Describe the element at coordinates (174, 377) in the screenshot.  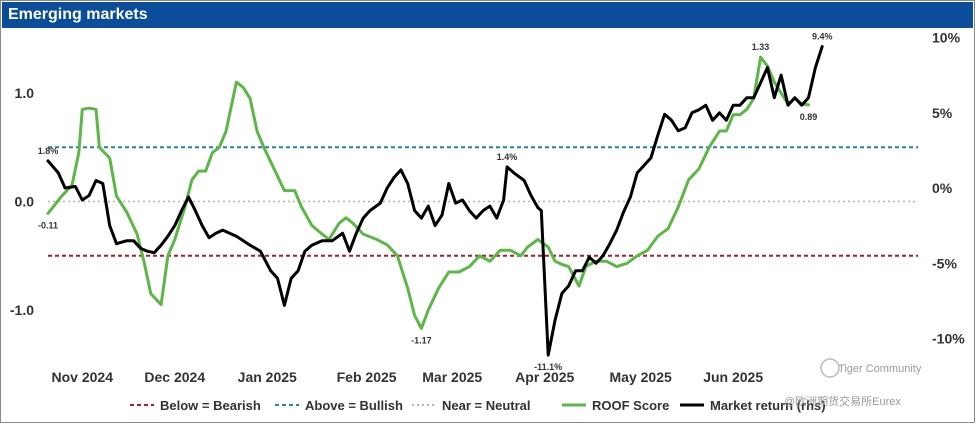
I see `x-axis-tick-label: Dec 2024` at that location.